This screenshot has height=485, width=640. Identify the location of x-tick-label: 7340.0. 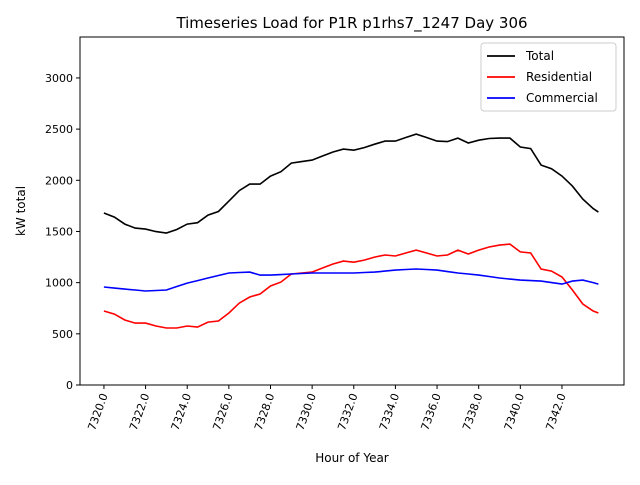
(514, 412).